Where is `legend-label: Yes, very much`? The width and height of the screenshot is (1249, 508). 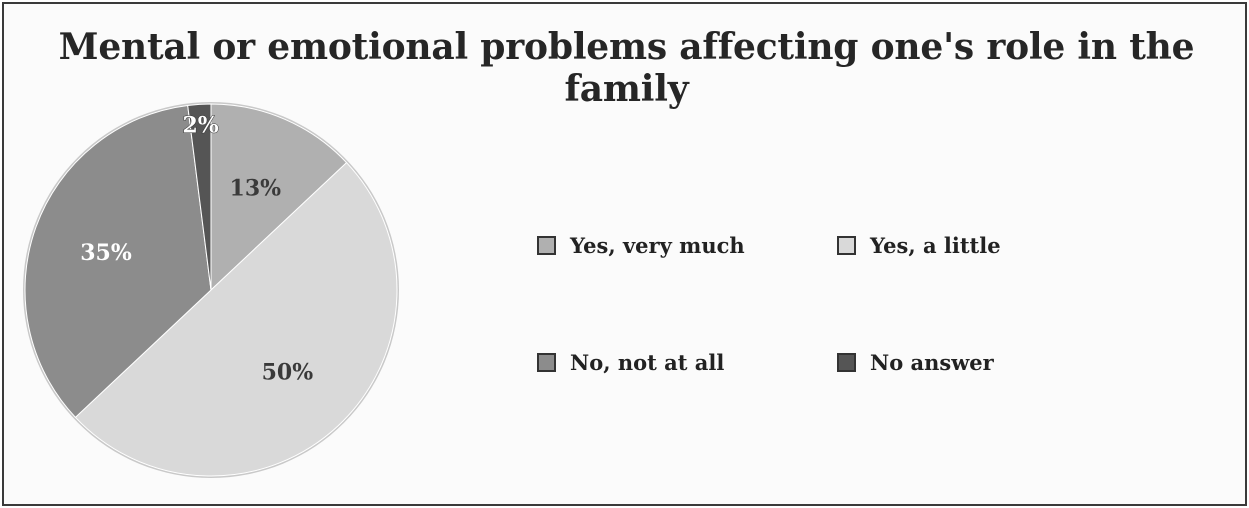 legend-label: Yes, very much is located at coordinates (657, 245).